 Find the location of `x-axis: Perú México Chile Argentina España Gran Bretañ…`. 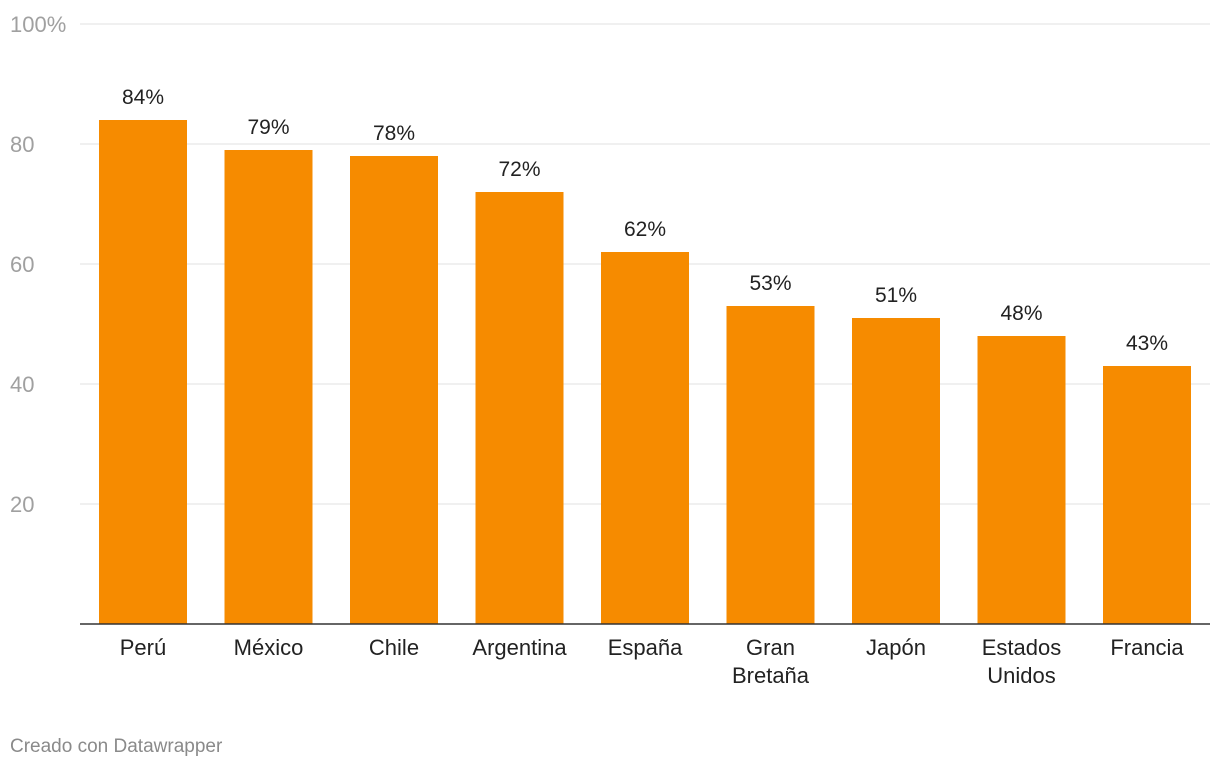

x-axis: Perú México Chile Argentina España Gran Bretañ… is located at coordinates (645, 655).